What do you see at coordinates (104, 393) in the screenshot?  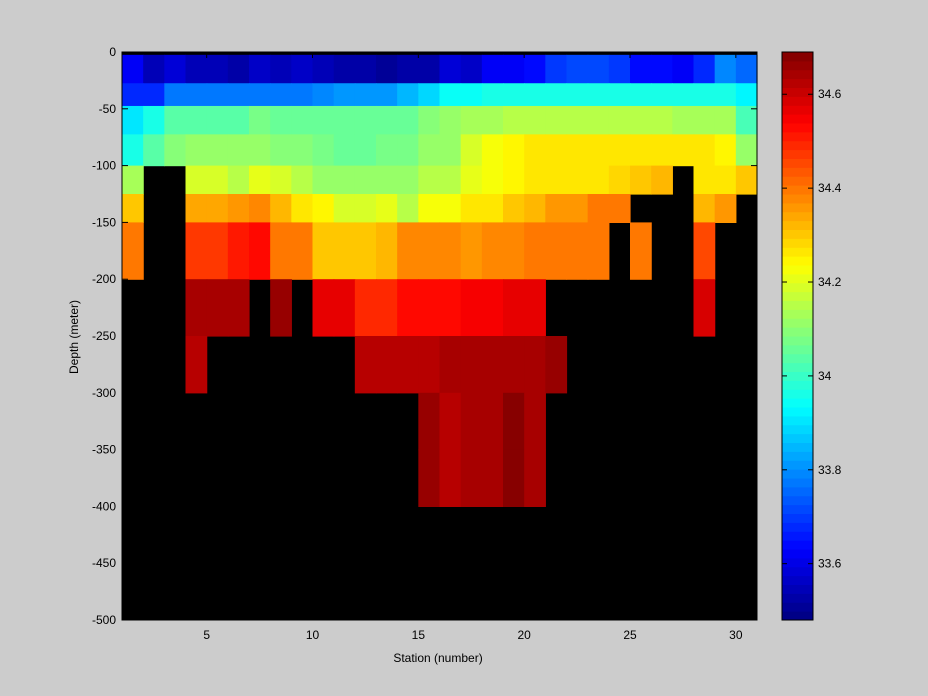 I see `y-tick-label: -300` at bounding box center [104, 393].